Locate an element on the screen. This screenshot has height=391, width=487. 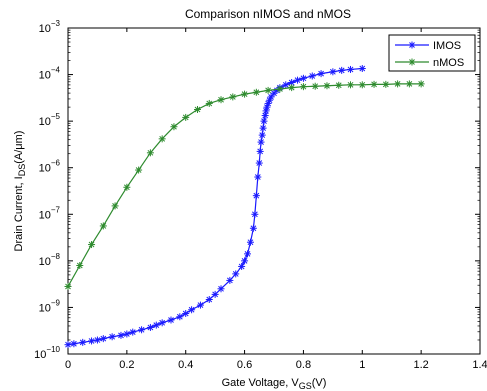
y-tick-label: 10⁻⁹ is located at coordinates (50, 306).